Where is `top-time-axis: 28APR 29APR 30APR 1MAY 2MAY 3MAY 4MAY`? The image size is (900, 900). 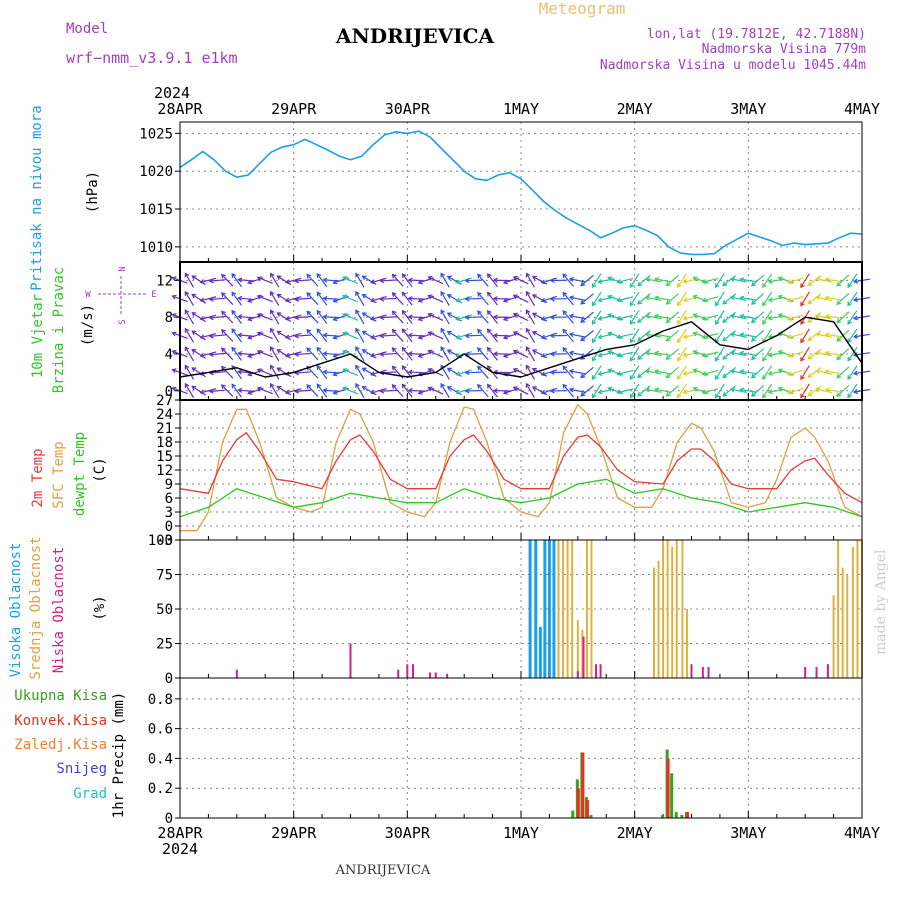 top-time-axis: 28APR 29APR 30APR 1MAY 2MAY 3MAY 4MAY is located at coordinates (518, 109).